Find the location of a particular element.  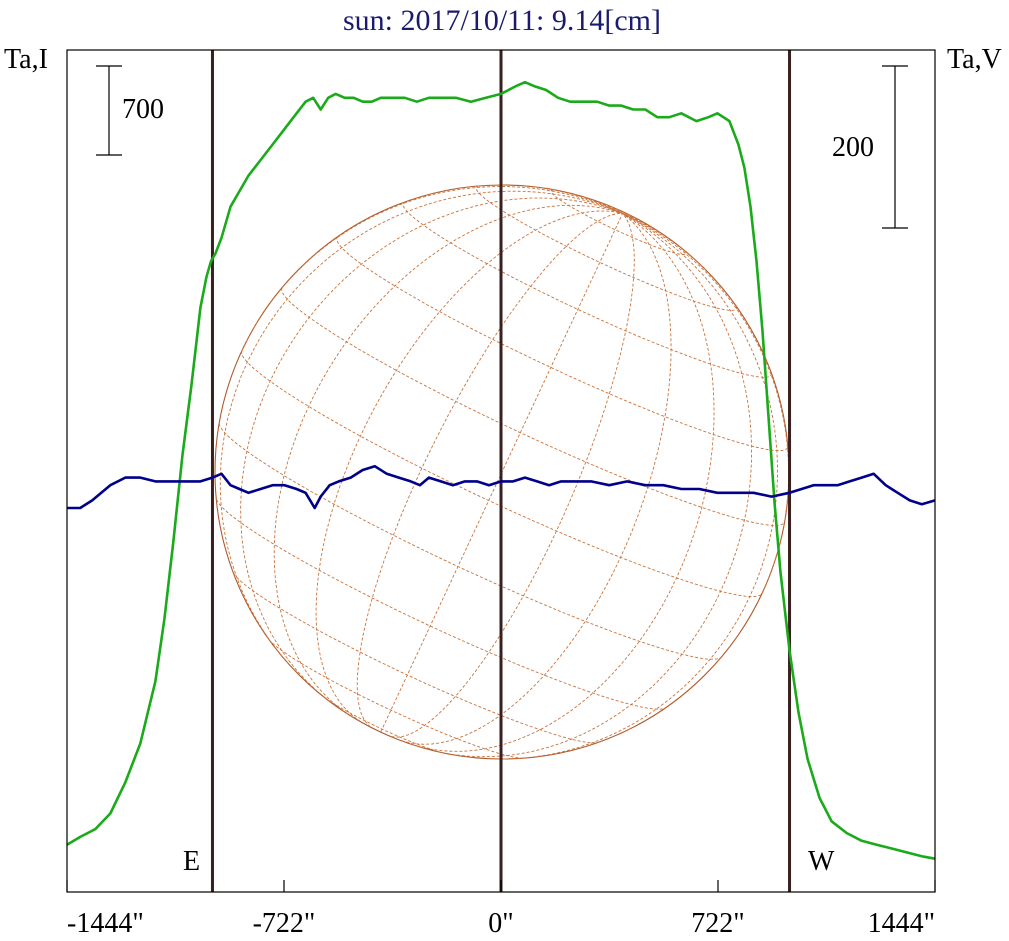

x-tick-label: 0" is located at coordinates (500, 923).